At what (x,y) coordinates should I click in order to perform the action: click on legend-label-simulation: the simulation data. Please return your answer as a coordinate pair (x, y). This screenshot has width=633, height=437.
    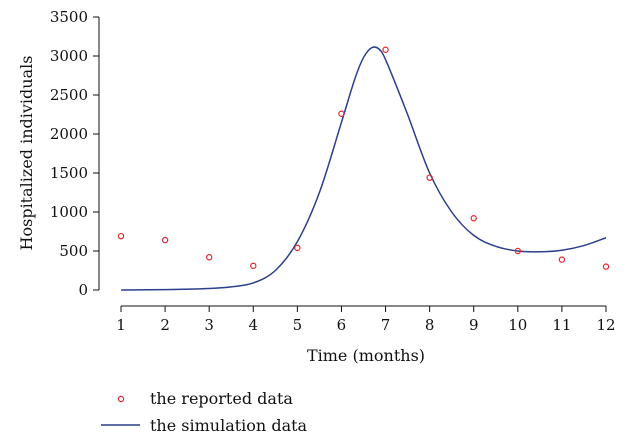
    Looking at the image, I should click on (229, 425).